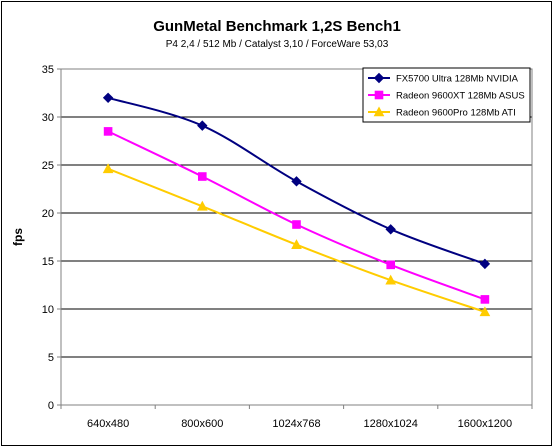 The width and height of the screenshot is (554, 448). Describe the element at coordinates (390, 424) in the screenshot. I see `x-tick-label: 1280x1024` at that location.